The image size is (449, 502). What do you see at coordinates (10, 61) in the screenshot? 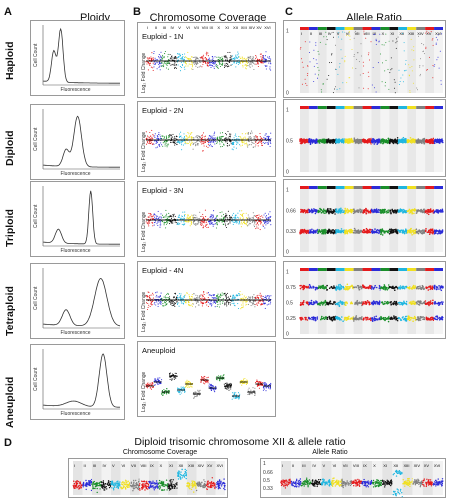
I see `ploidy-label-haploid: Haploid` at bounding box center [10, 61].